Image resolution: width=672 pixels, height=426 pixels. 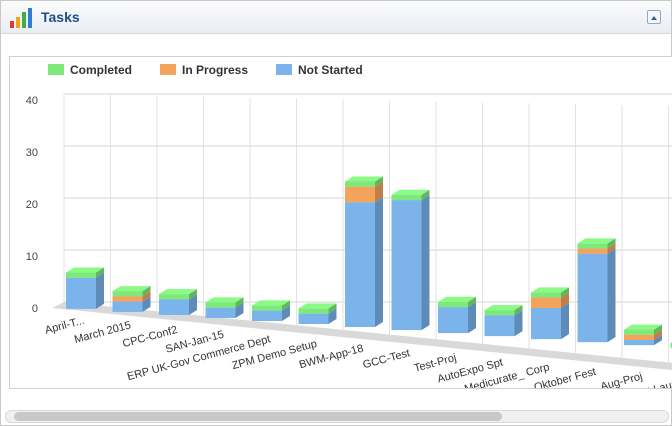 I want to click on panel-header: Tasks, so click(x=336, y=17).